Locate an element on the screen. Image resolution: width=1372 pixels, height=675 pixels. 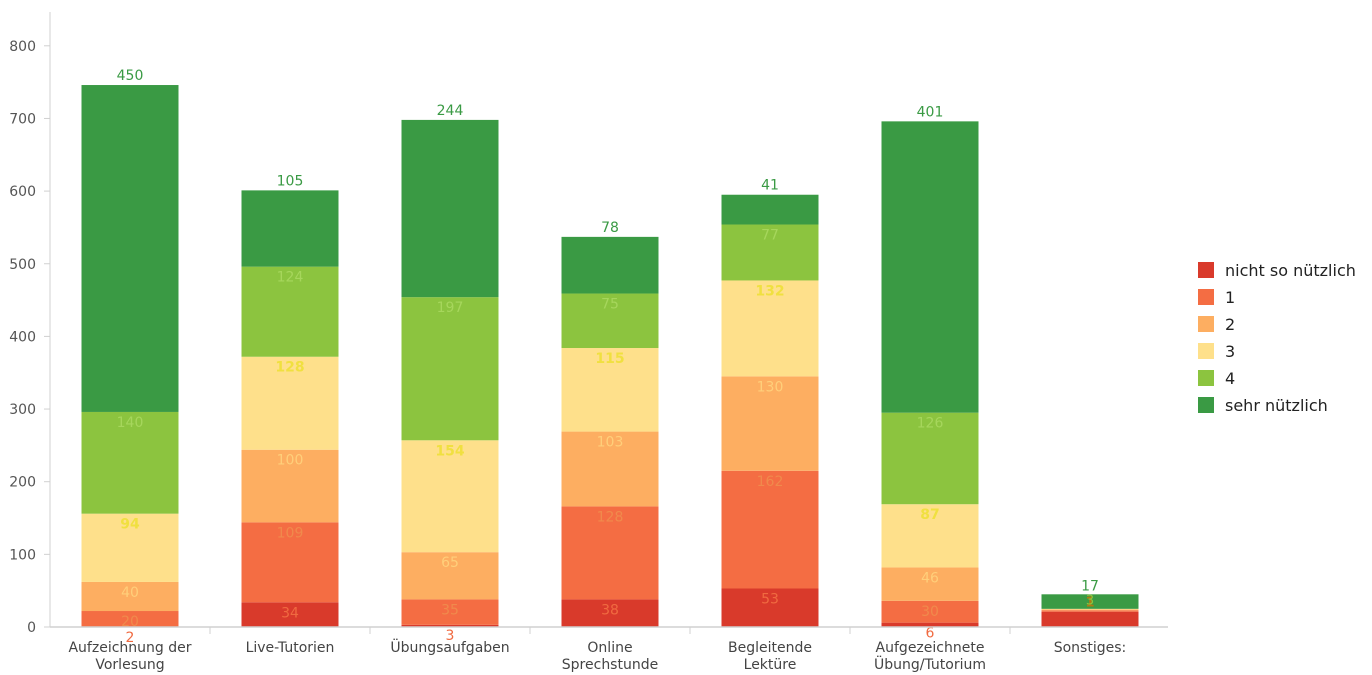
data-label: 126 is located at coordinates (930, 424).